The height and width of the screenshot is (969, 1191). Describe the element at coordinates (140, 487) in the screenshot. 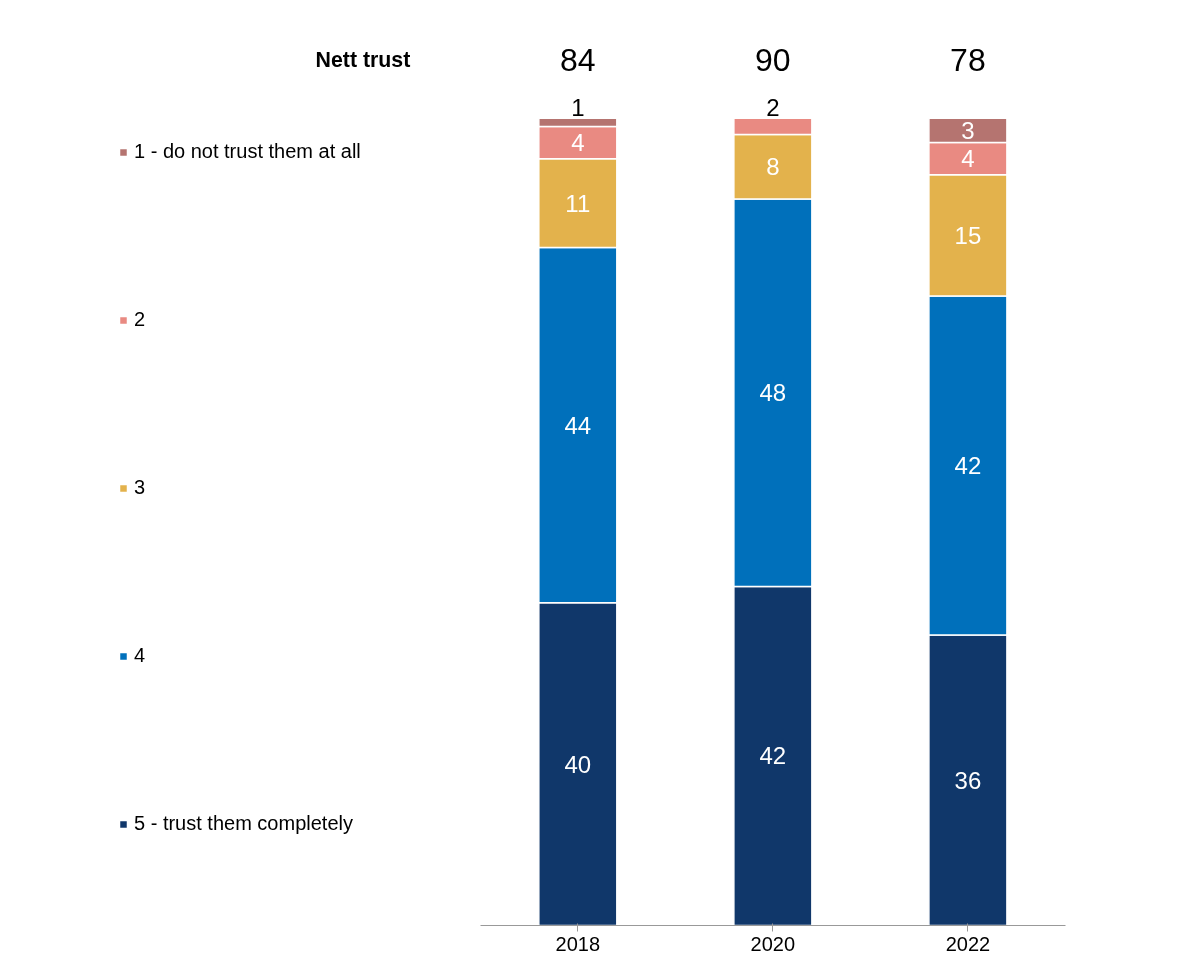

I see `legend-label: 3` at that location.